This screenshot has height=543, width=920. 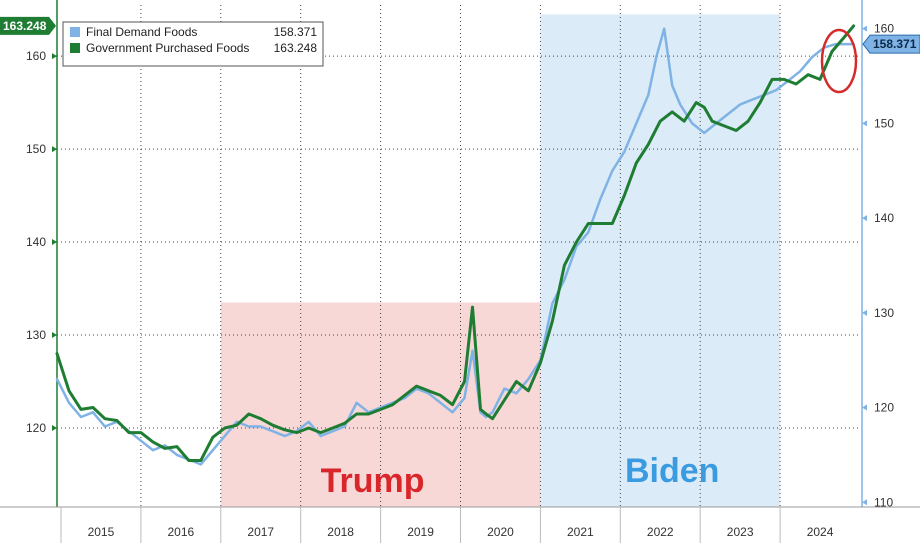 I want to click on x-tick-label-2015: 2015, so click(x=101, y=532).